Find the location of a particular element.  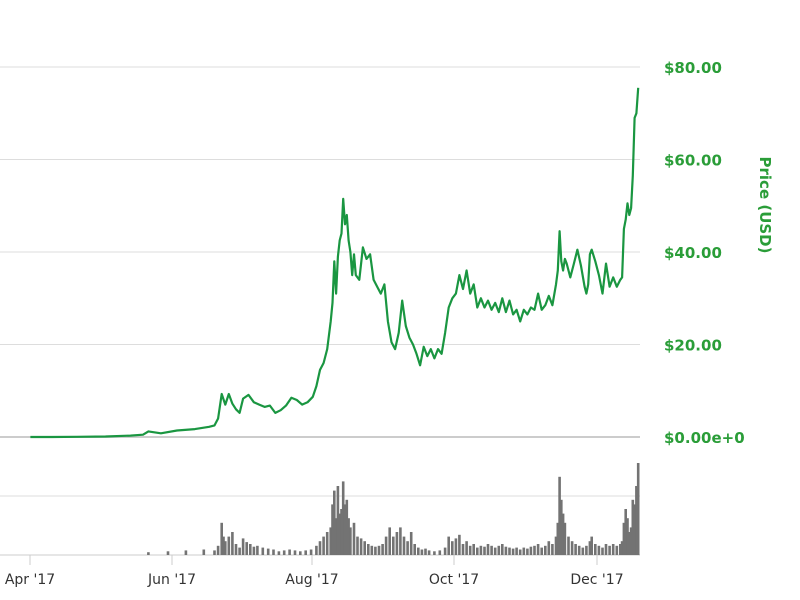

x-tick-label: Oct '17 is located at coordinates (454, 580).